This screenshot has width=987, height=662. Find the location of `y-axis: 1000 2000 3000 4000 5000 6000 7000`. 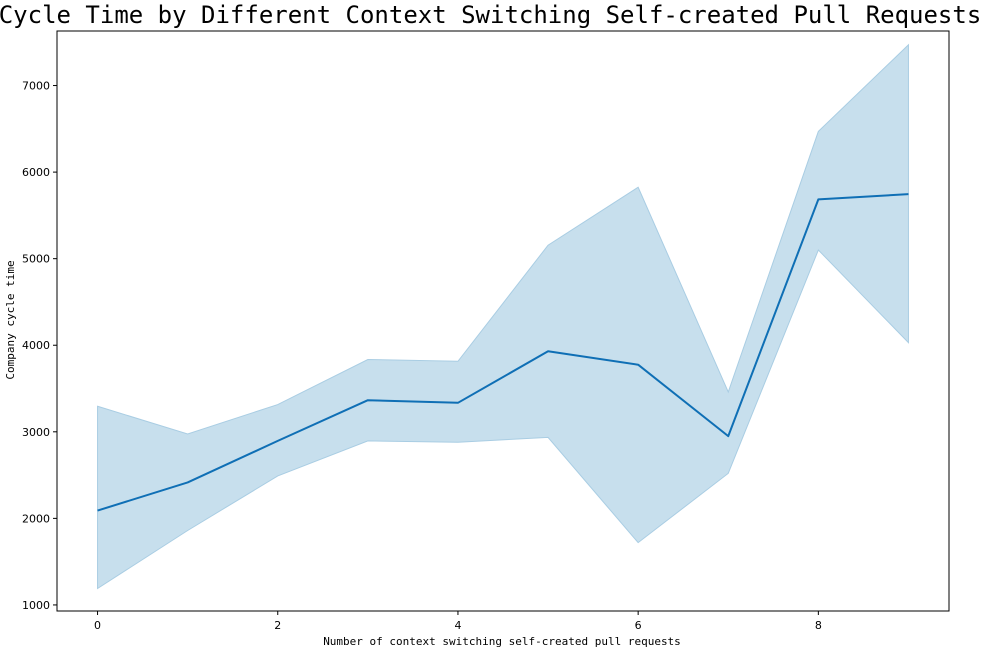

y-axis: 1000 2000 3000 4000 5000 6000 7000 is located at coordinates (39, 346).